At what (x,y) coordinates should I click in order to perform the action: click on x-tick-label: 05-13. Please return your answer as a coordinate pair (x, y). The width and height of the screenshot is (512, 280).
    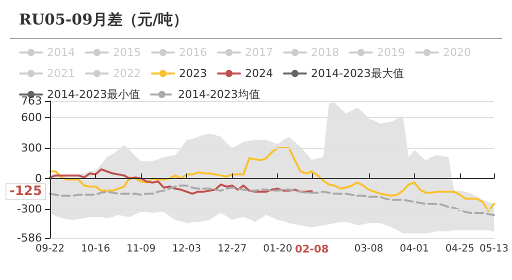
    Looking at the image, I should click on (494, 249).